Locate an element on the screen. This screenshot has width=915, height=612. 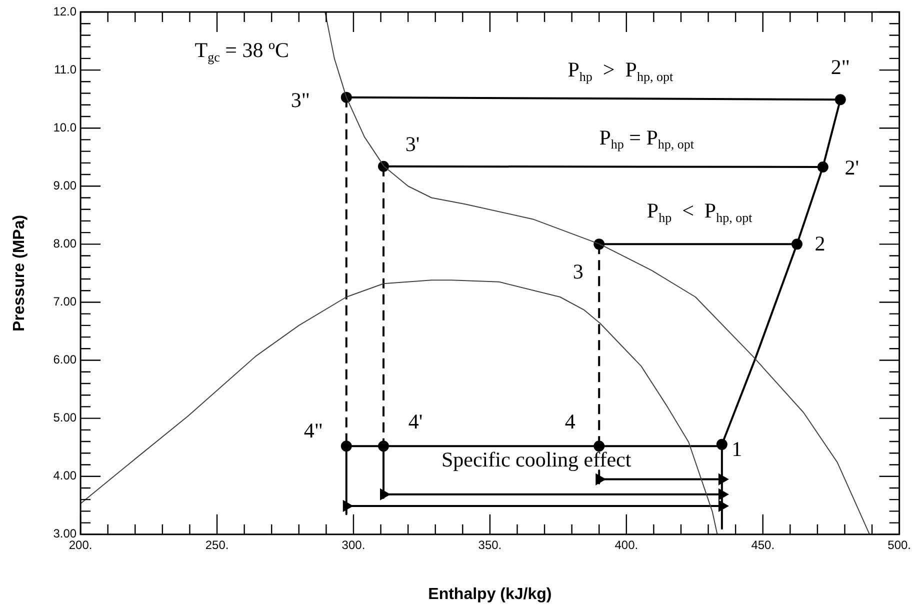
y-tick-label: 10.0 is located at coordinates (65, 127).